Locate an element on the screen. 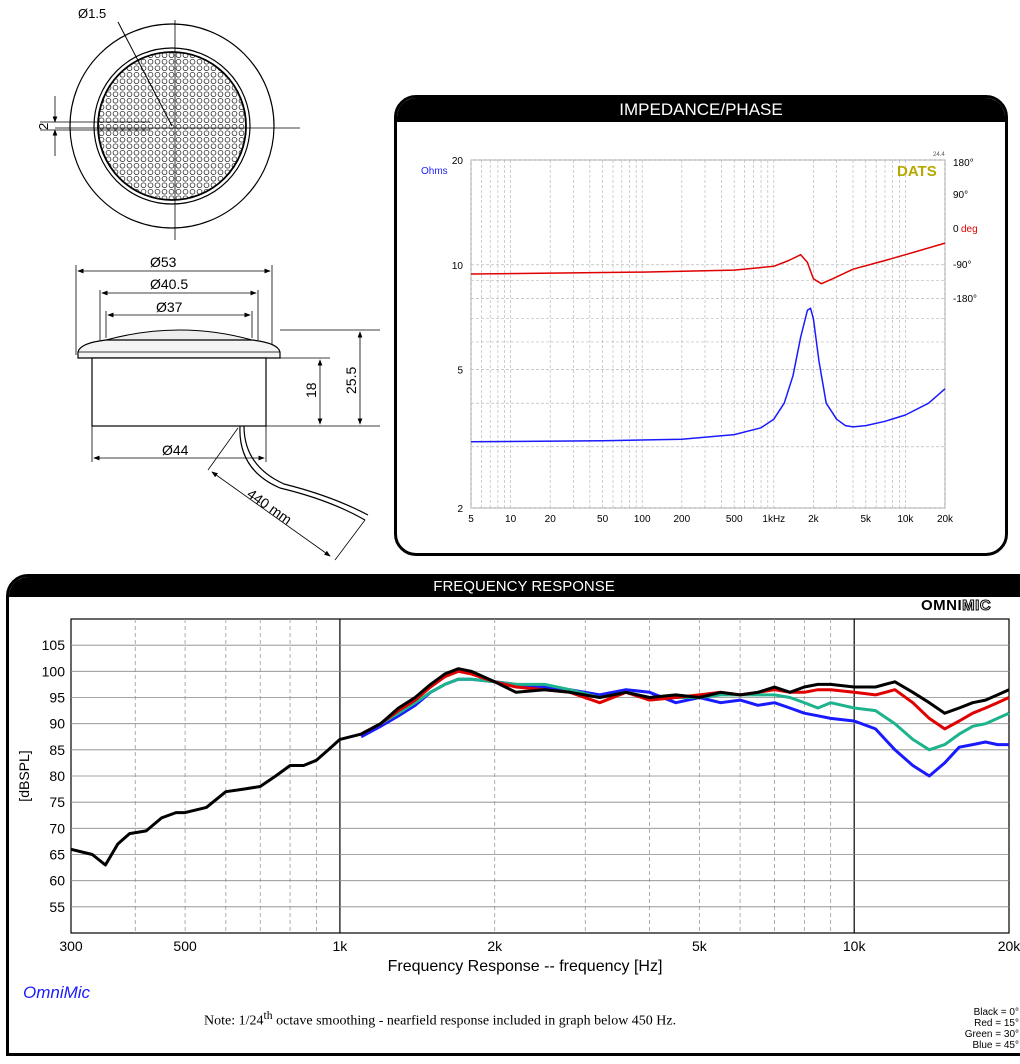 This screenshot has height=1064, width=1020. phase-tick: -90° is located at coordinates (962, 265).